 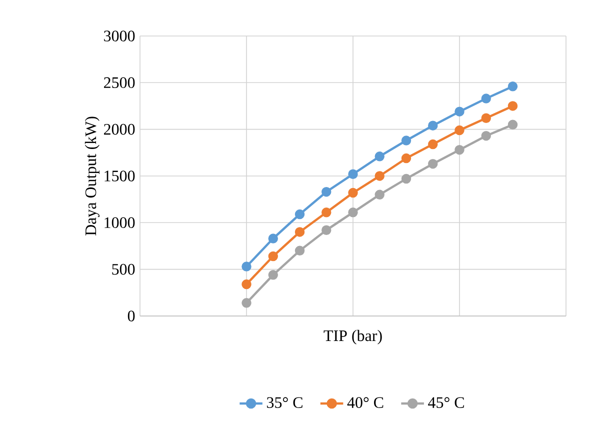 What do you see at coordinates (119, 36) in the screenshot?
I see `y-tick-label: 3000` at bounding box center [119, 36].